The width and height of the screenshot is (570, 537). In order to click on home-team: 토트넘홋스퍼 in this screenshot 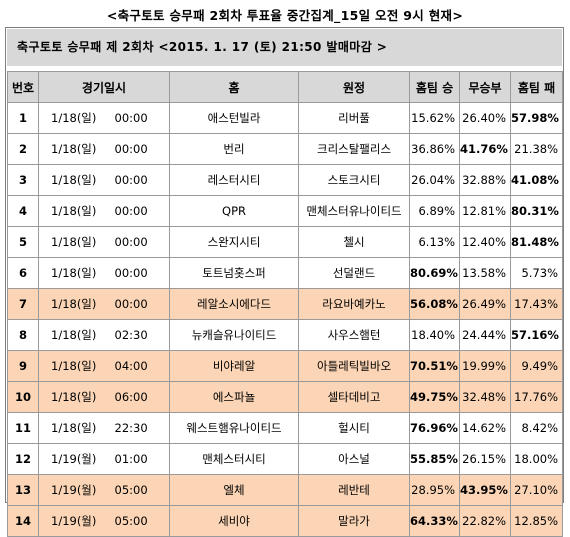, I will do `click(234, 273)`.